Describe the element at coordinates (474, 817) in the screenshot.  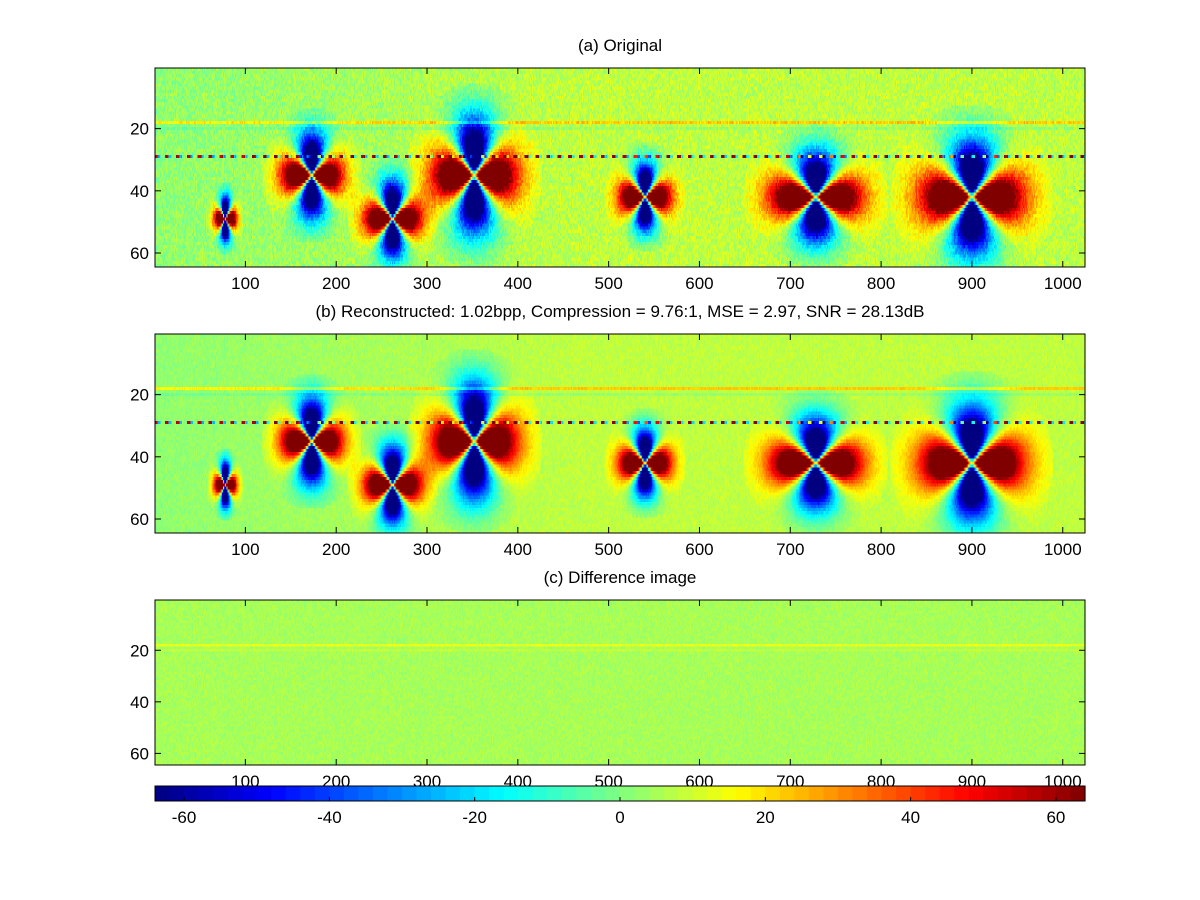
I see `colorbar-tick-label: -20` at that location.